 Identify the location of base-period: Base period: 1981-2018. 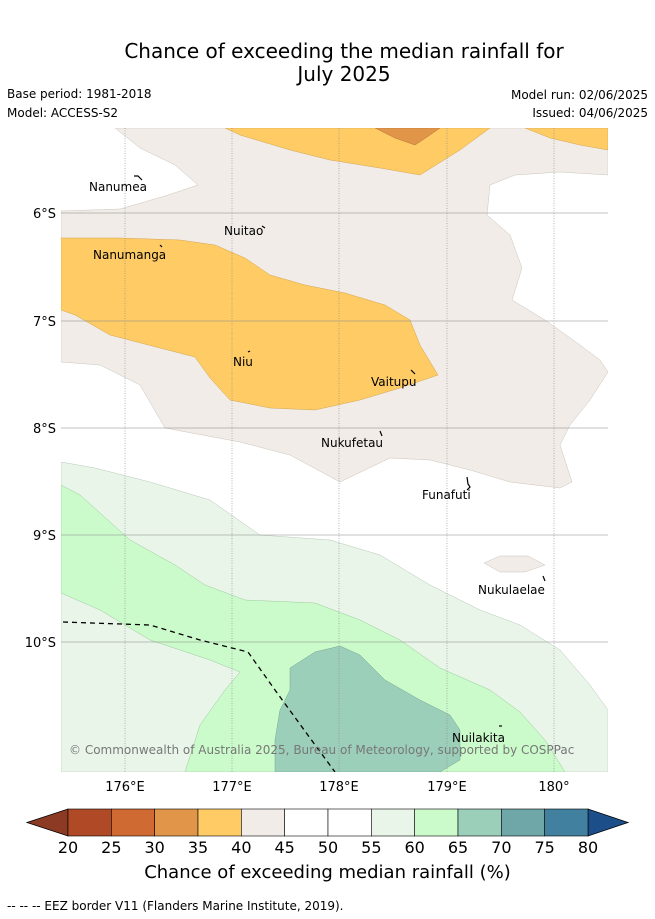
(79, 94).